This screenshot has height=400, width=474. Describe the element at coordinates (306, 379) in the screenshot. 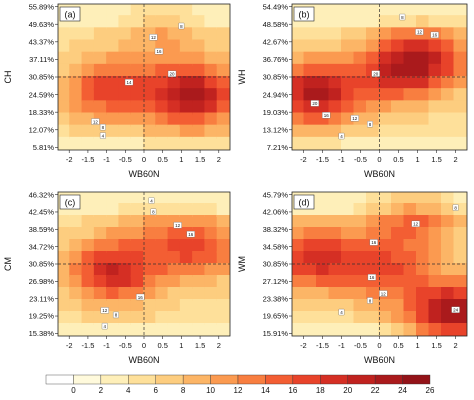

I see `colorbar-swatch` at that location.